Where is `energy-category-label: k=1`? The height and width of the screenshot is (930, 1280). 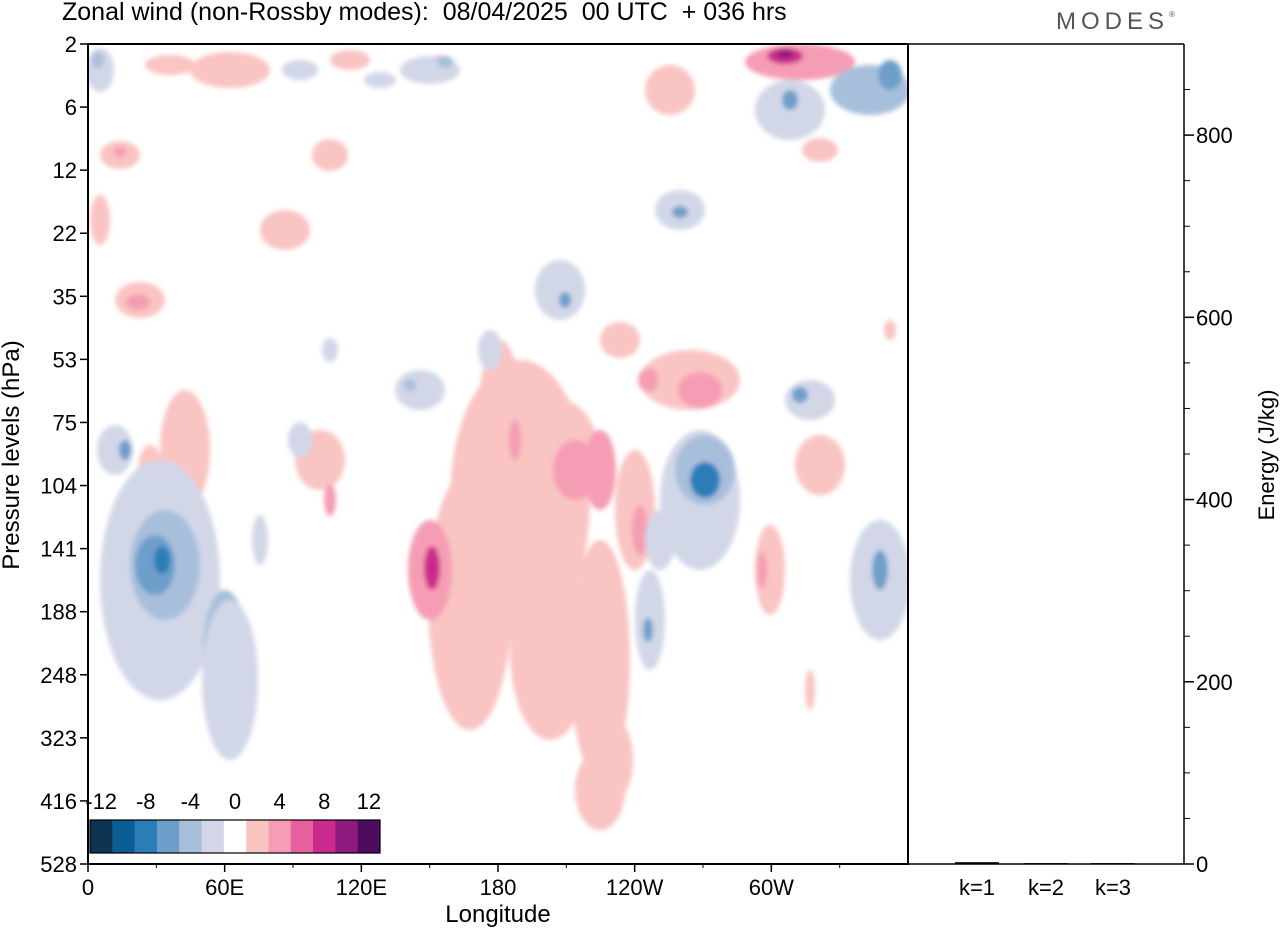 energy-category-label: k=1 is located at coordinates (977, 887).